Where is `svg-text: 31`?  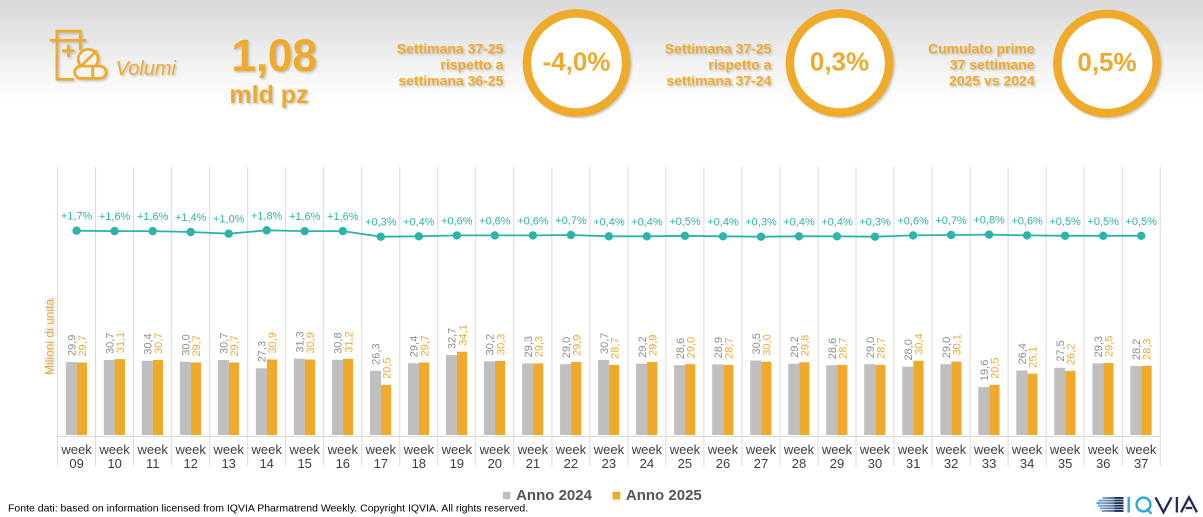 svg-text: 31 is located at coordinates (913, 463).